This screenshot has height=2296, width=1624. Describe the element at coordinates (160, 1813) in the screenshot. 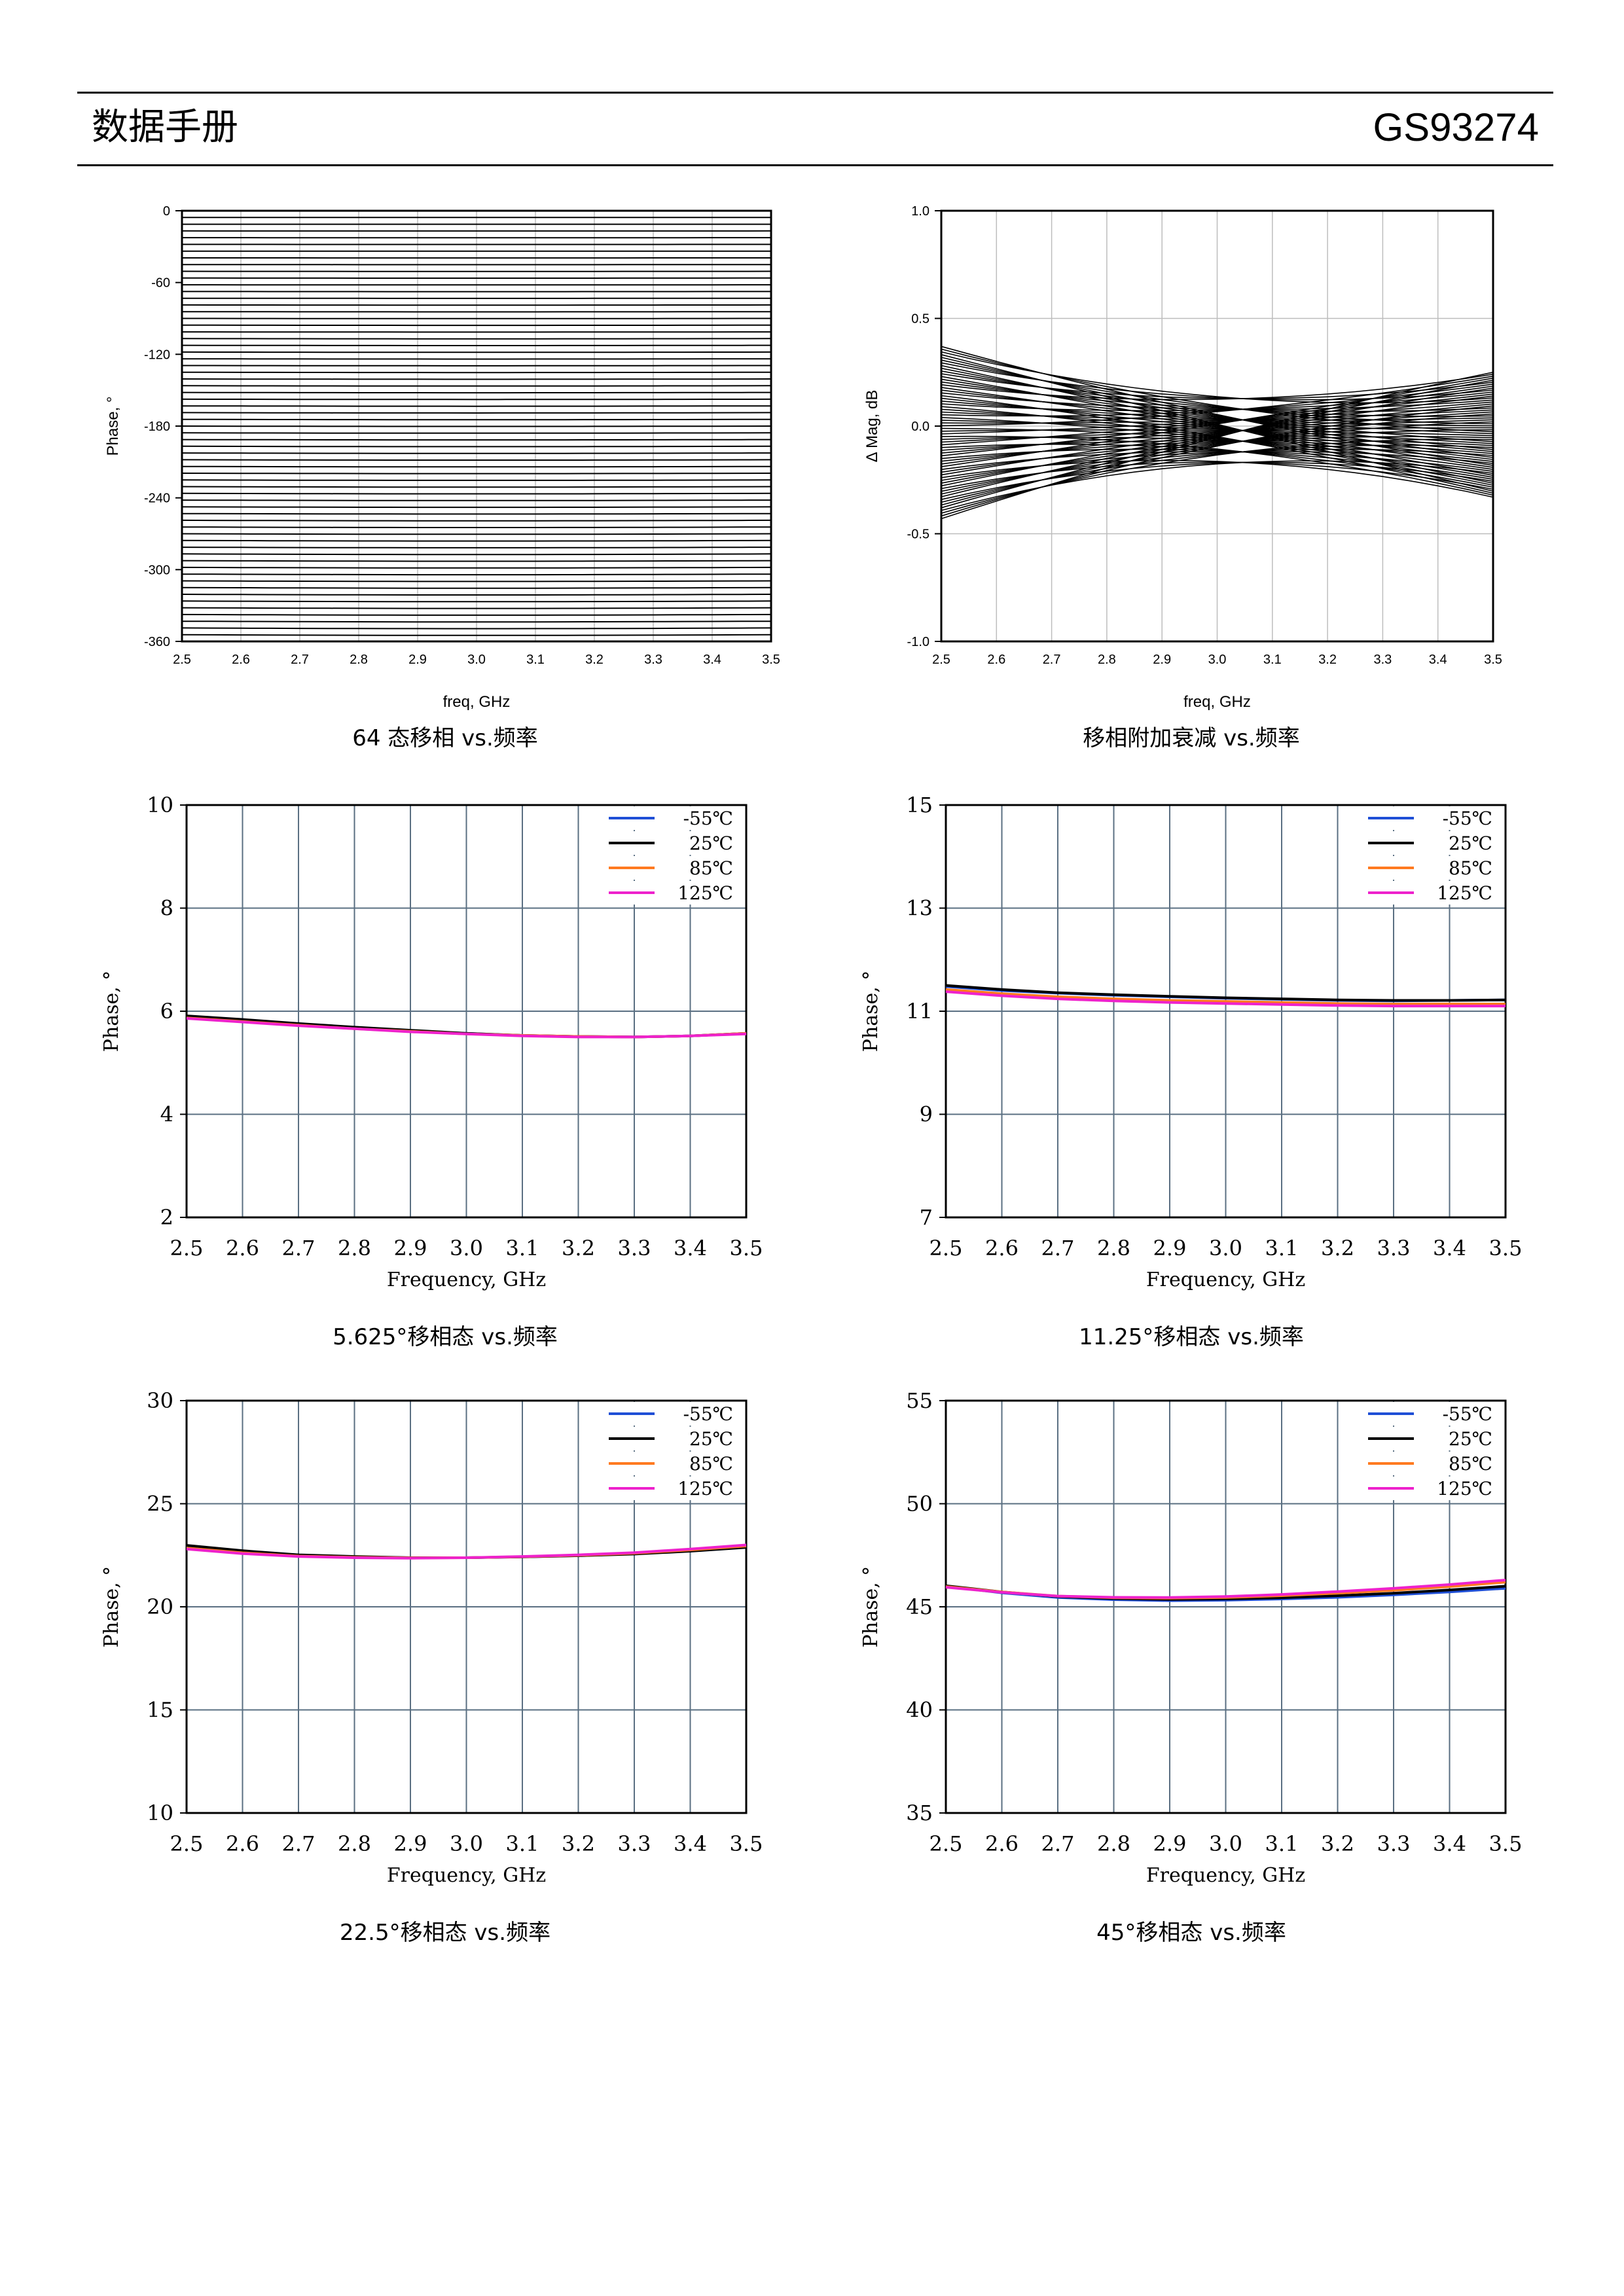

I see `y-tick-label: 10` at that location.